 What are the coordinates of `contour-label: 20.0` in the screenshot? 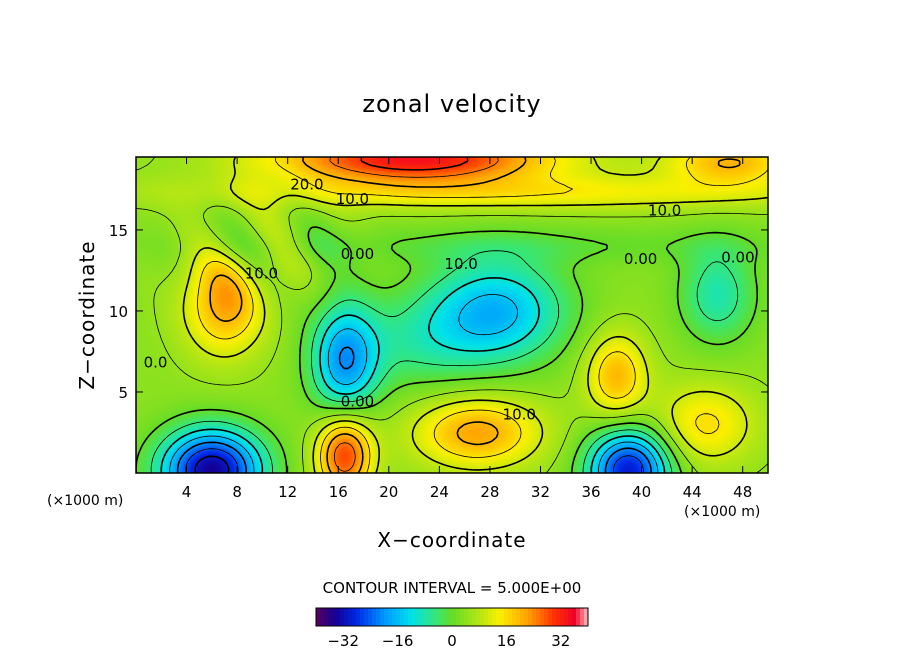 It's located at (306, 184).